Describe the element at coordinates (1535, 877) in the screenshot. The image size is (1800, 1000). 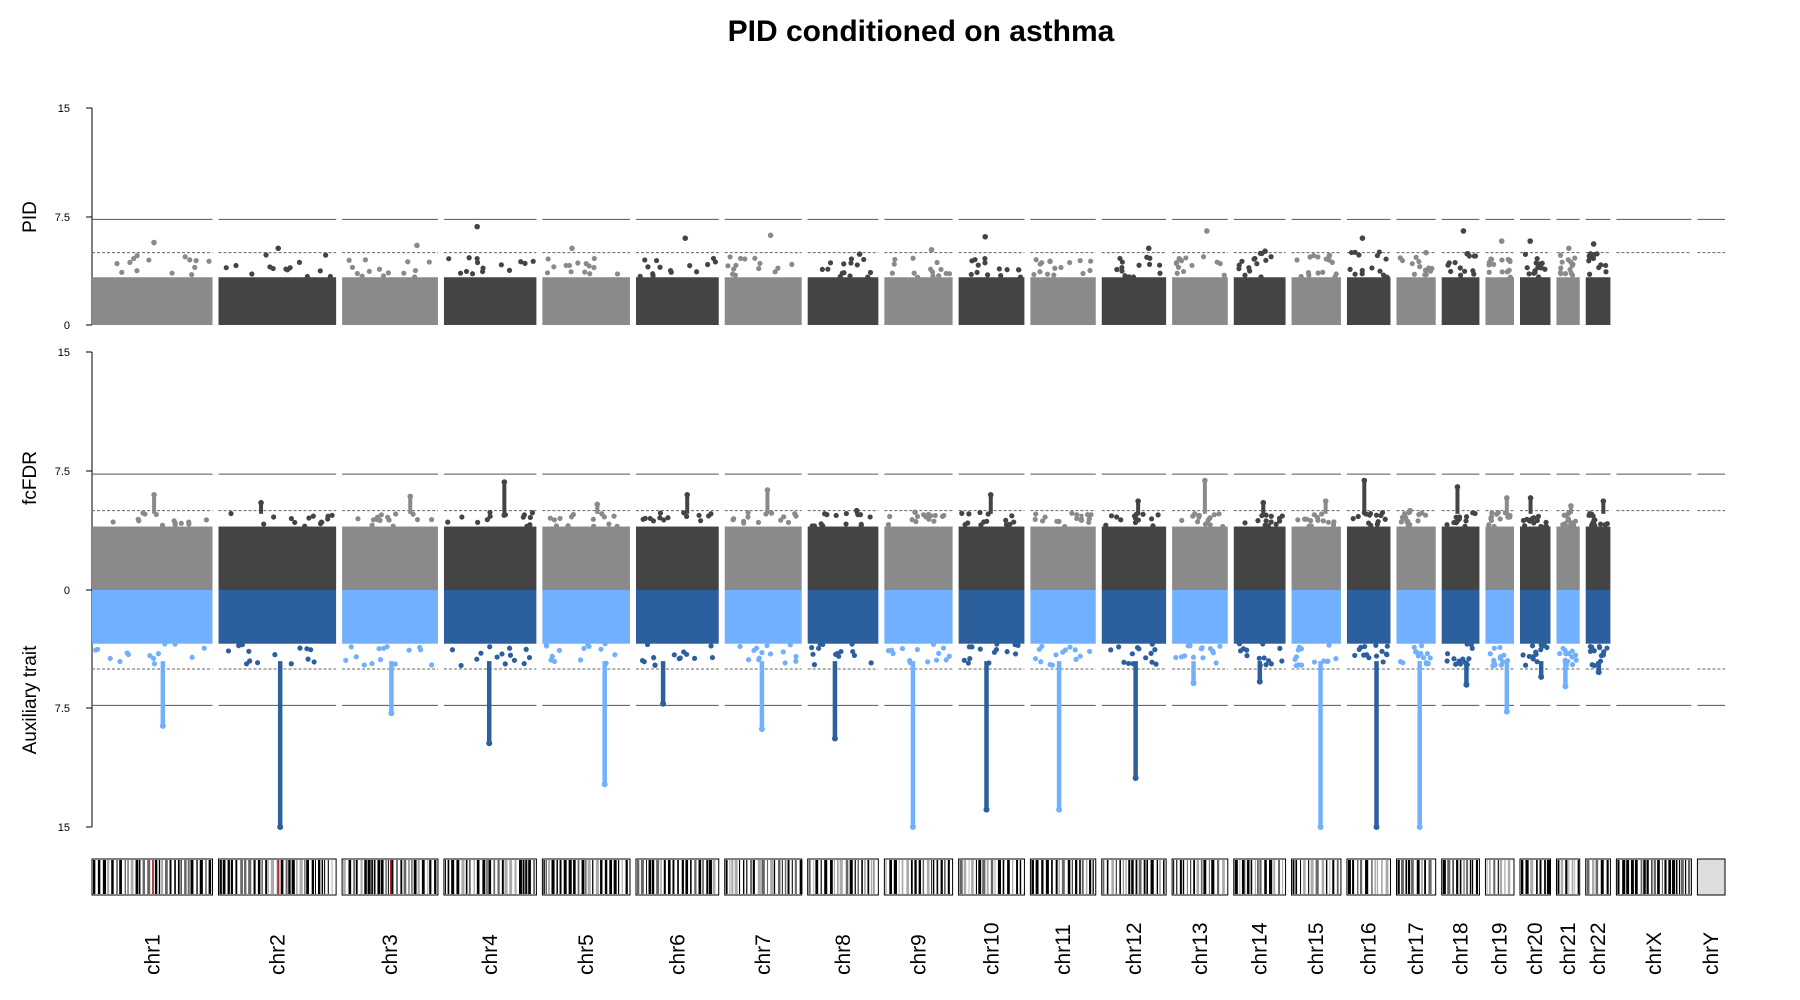
I see `chr20-ideogram-box` at that location.